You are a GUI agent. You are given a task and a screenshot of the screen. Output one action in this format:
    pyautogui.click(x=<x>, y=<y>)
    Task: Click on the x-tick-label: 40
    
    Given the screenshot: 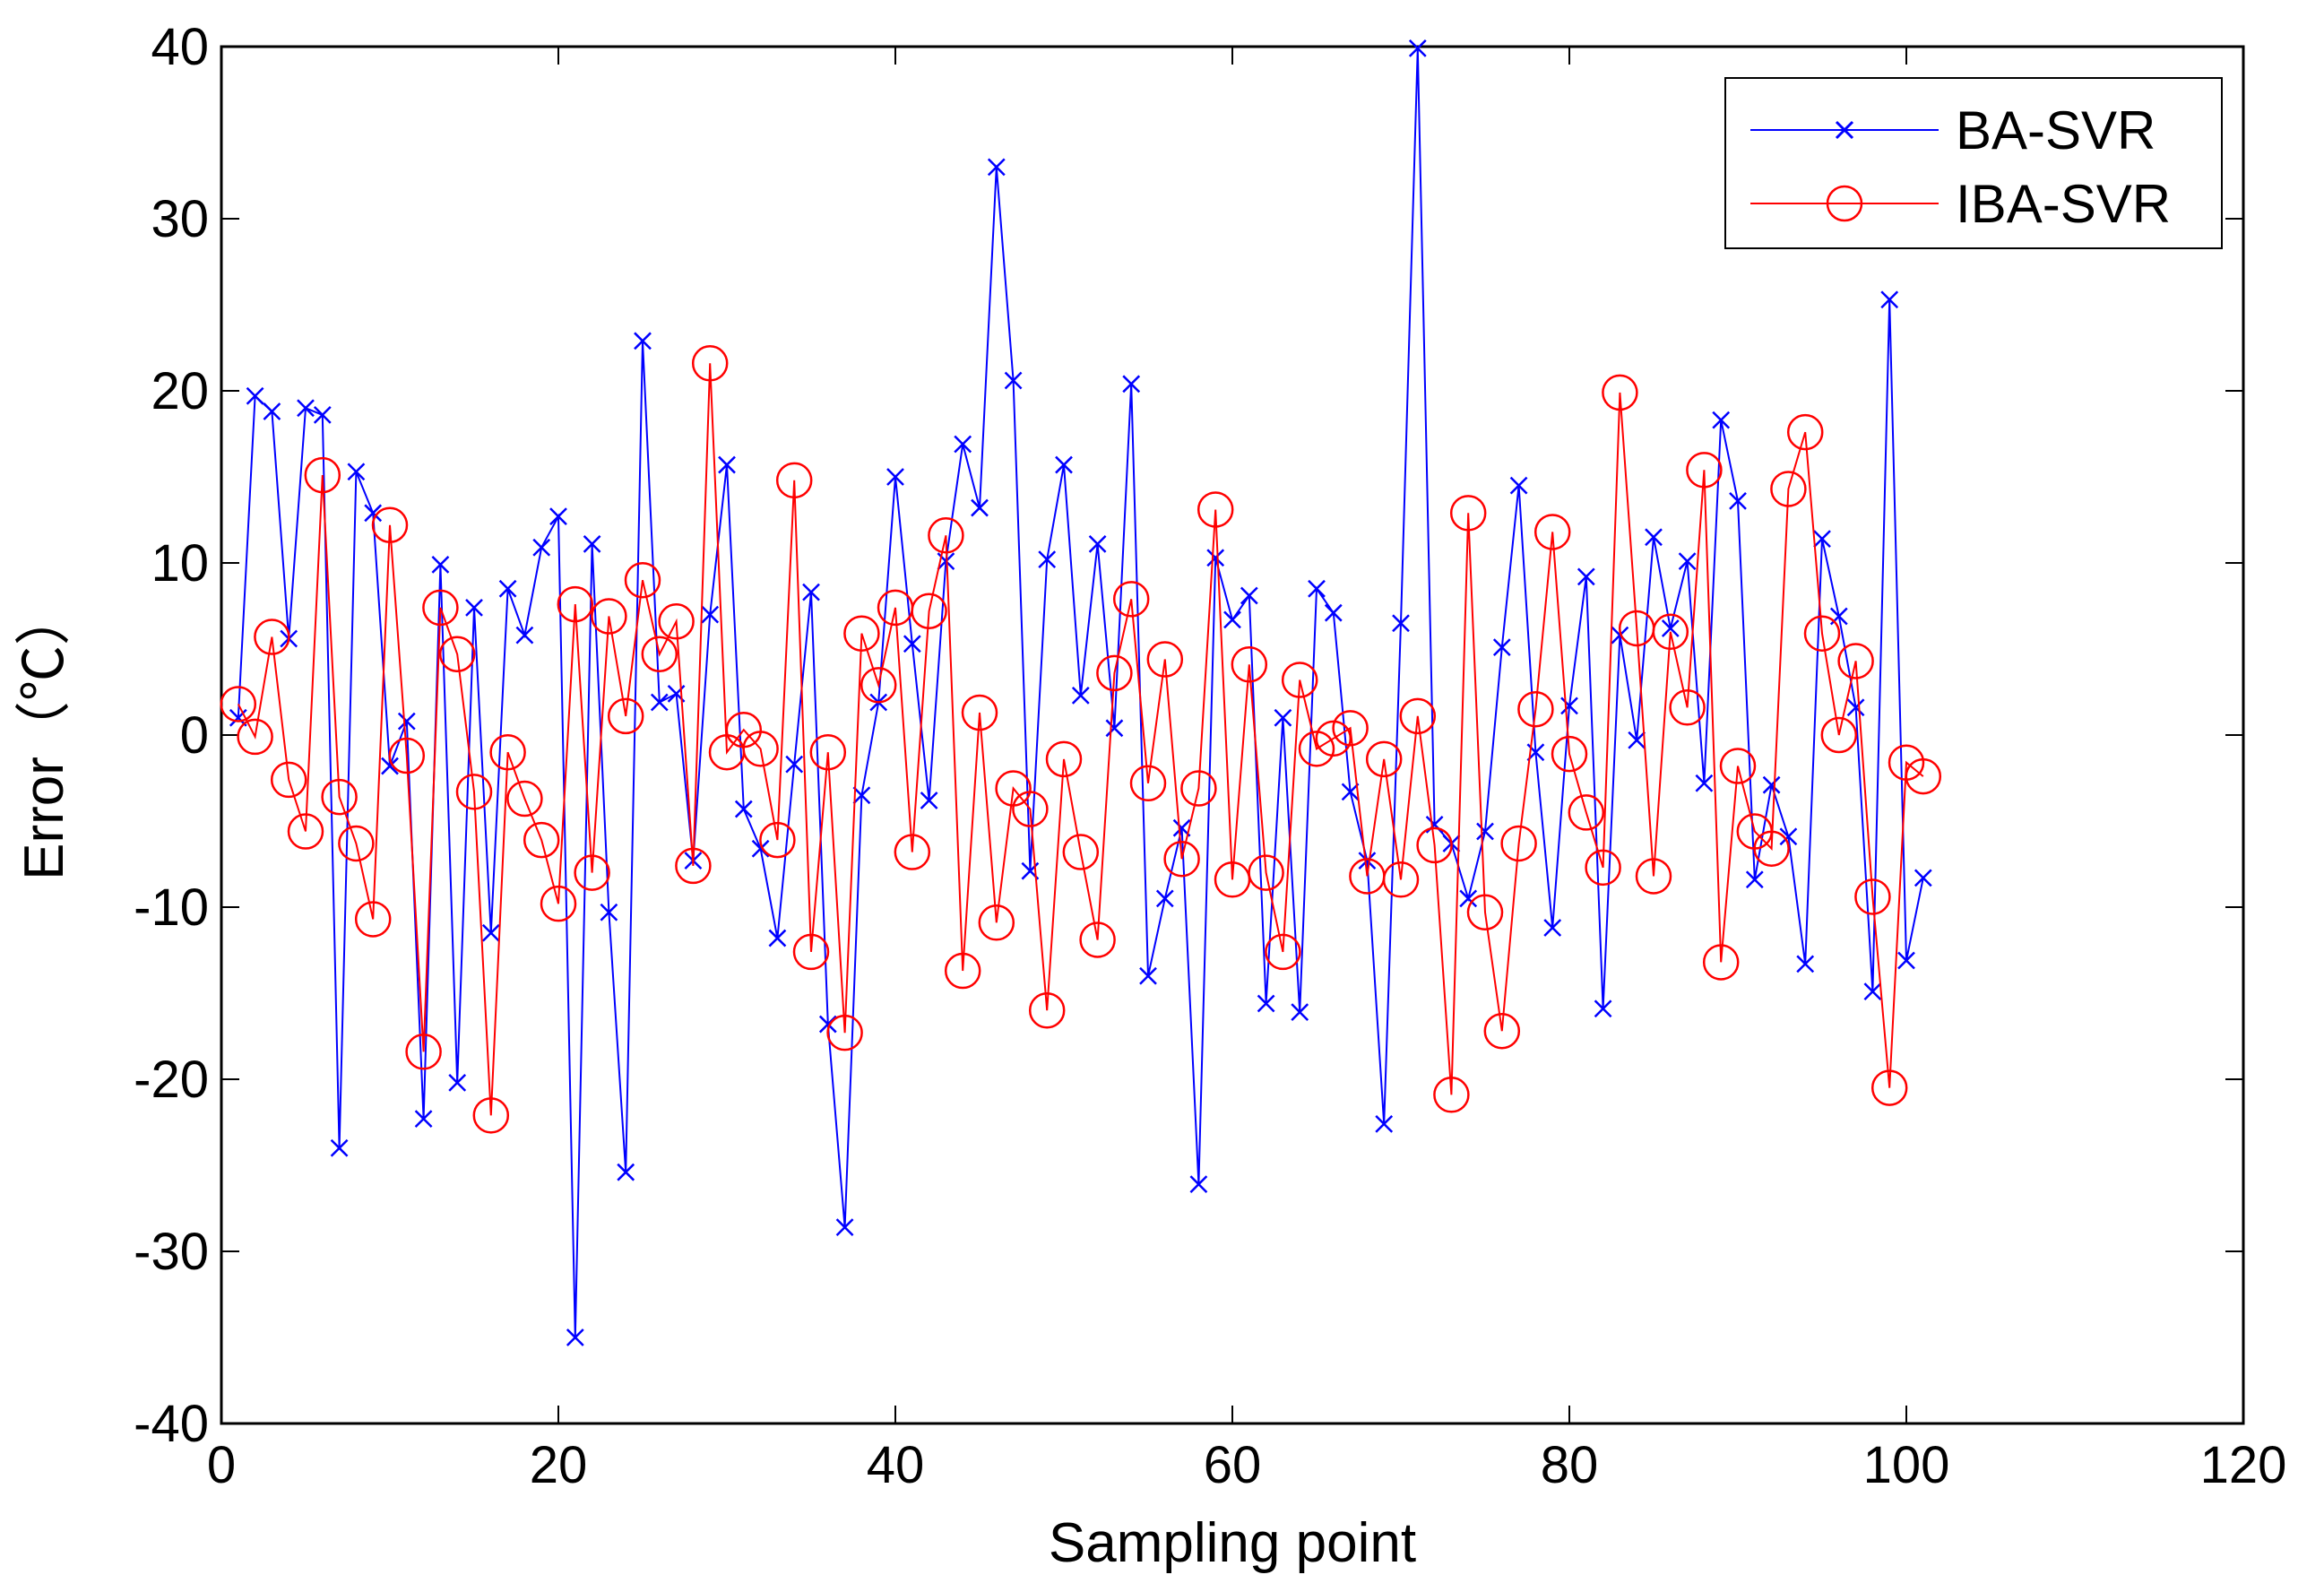 What is the action you would take?
    pyautogui.click(x=896, y=1465)
    